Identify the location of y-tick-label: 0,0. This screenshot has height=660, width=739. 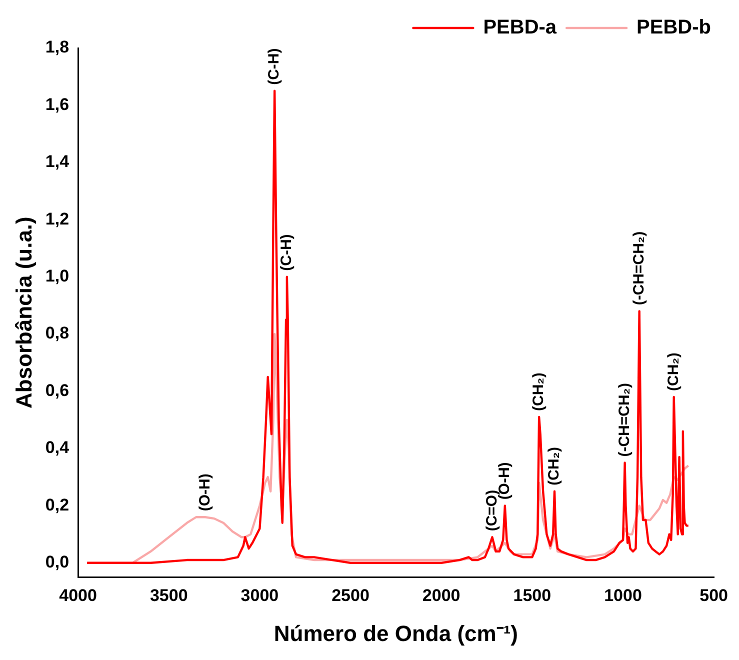
(57, 562).